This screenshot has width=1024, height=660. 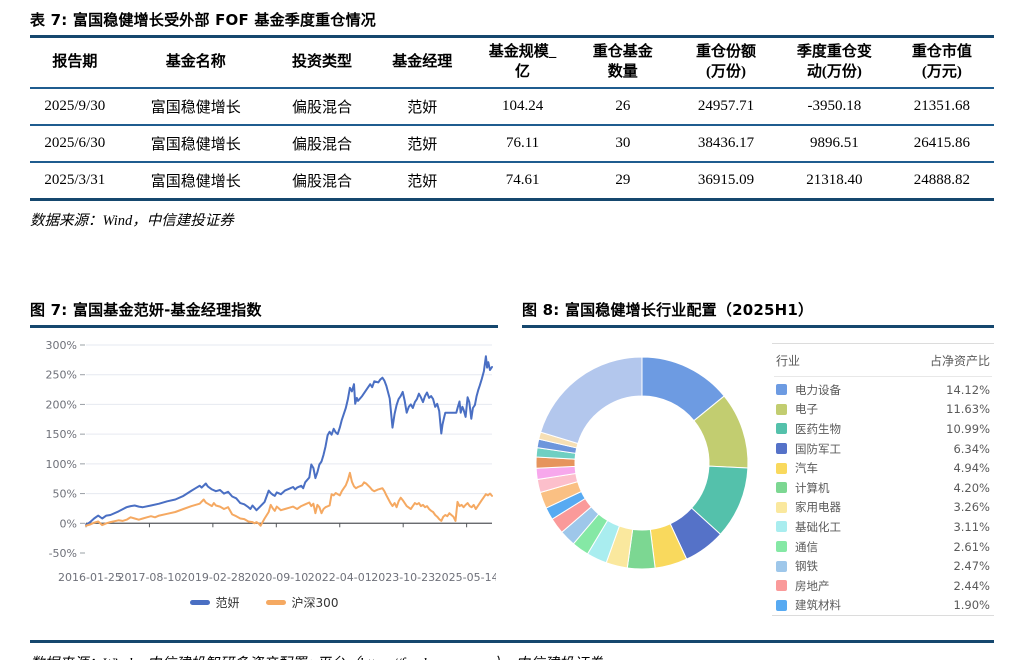 What do you see at coordinates (788, 361) in the screenshot?
I see `industry-column-label: 行业` at bounding box center [788, 361].